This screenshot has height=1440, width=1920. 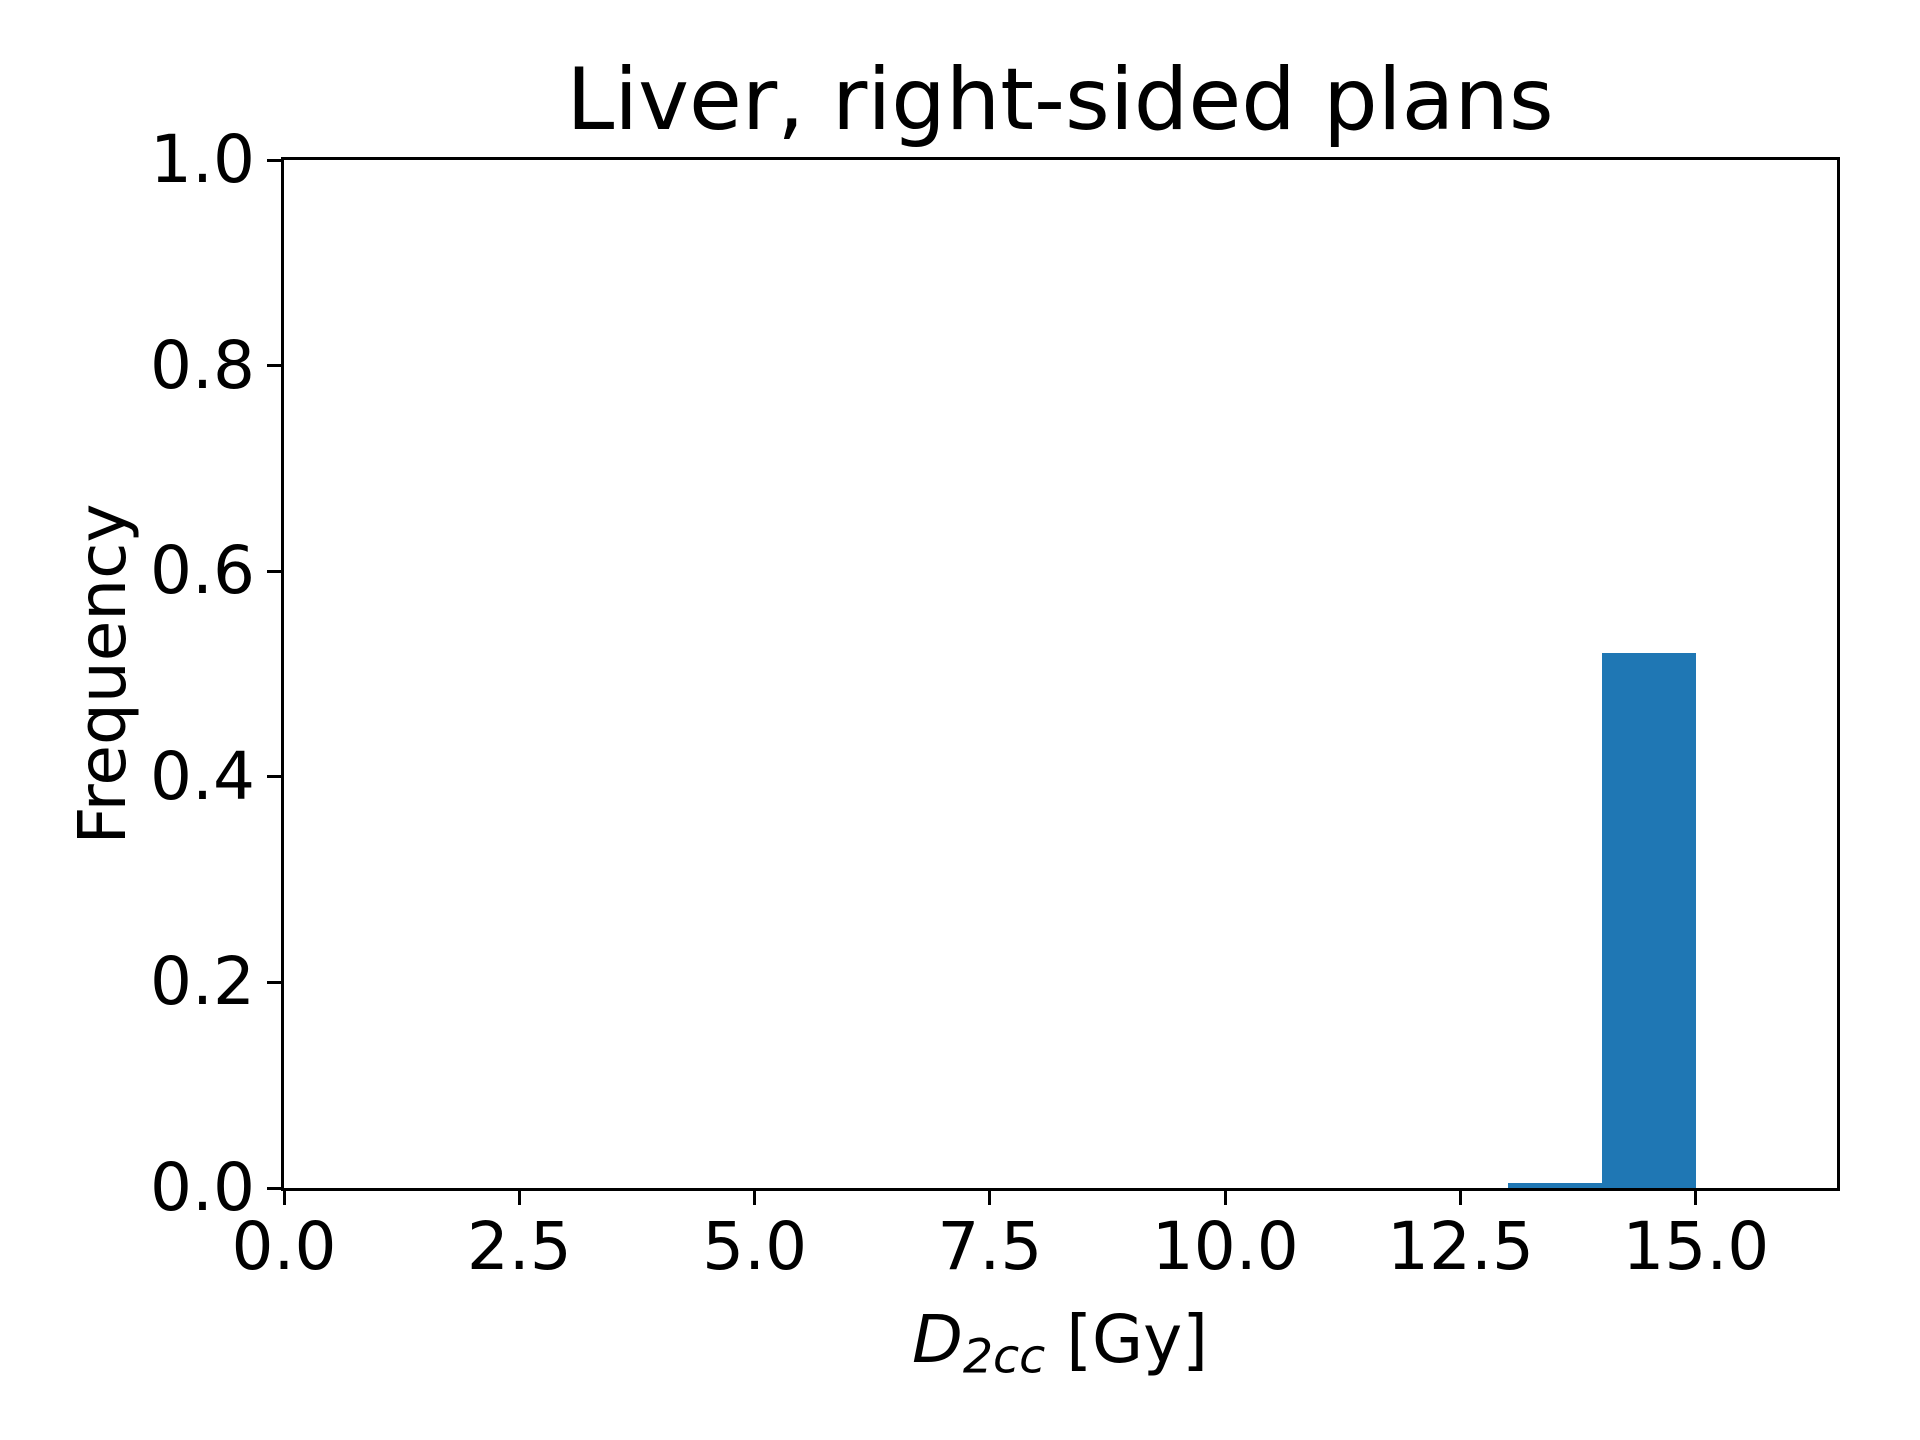 What do you see at coordinates (1696, 1246) in the screenshot?
I see `x-tick-label: 15.0` at bounding box center [1696, 1246].